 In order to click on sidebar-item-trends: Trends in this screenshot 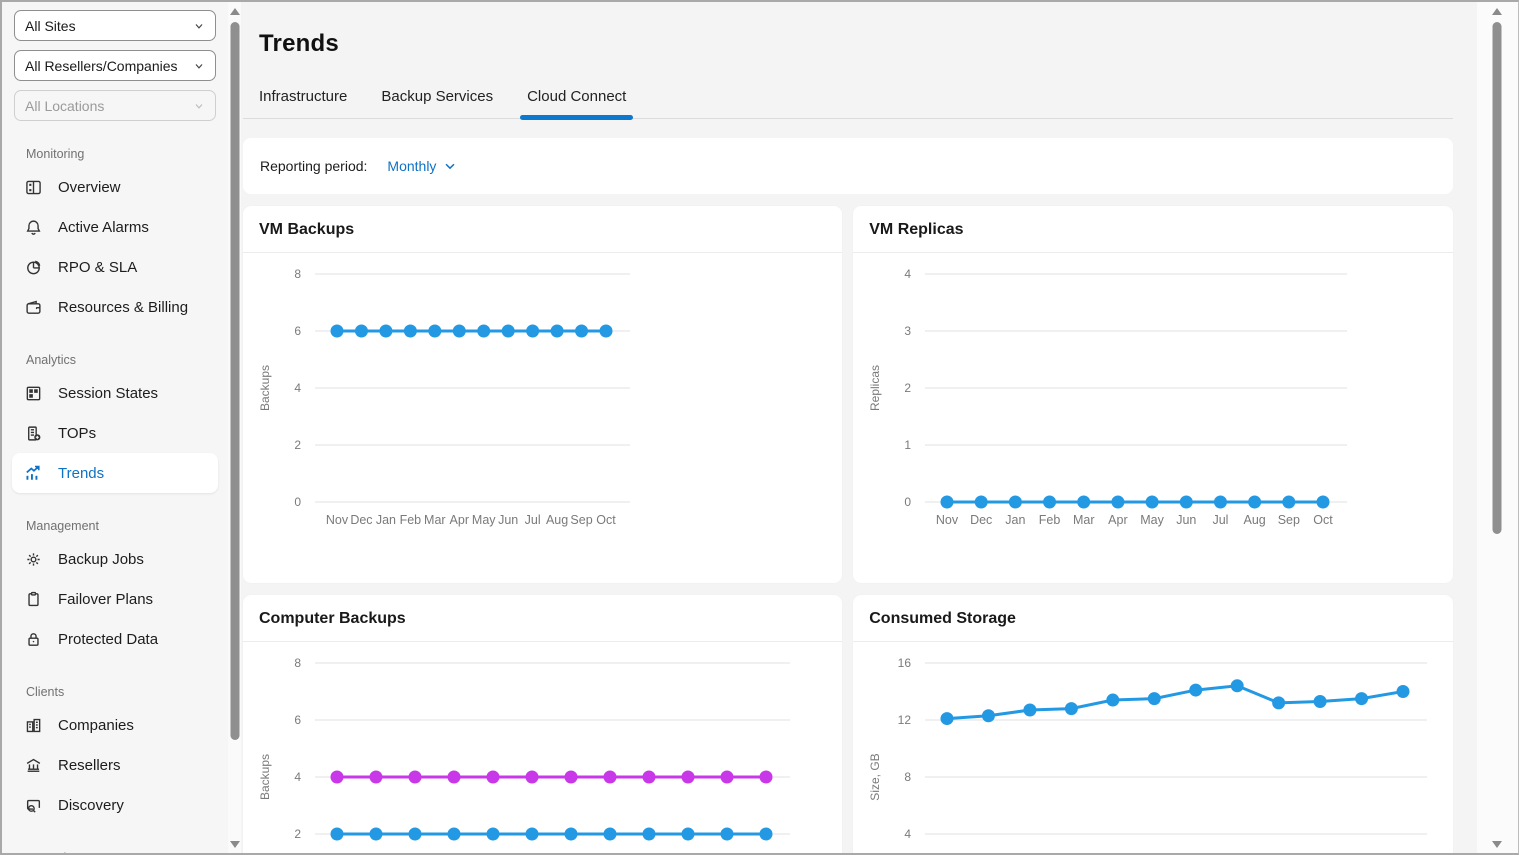, I will do `click(115, 473)`.